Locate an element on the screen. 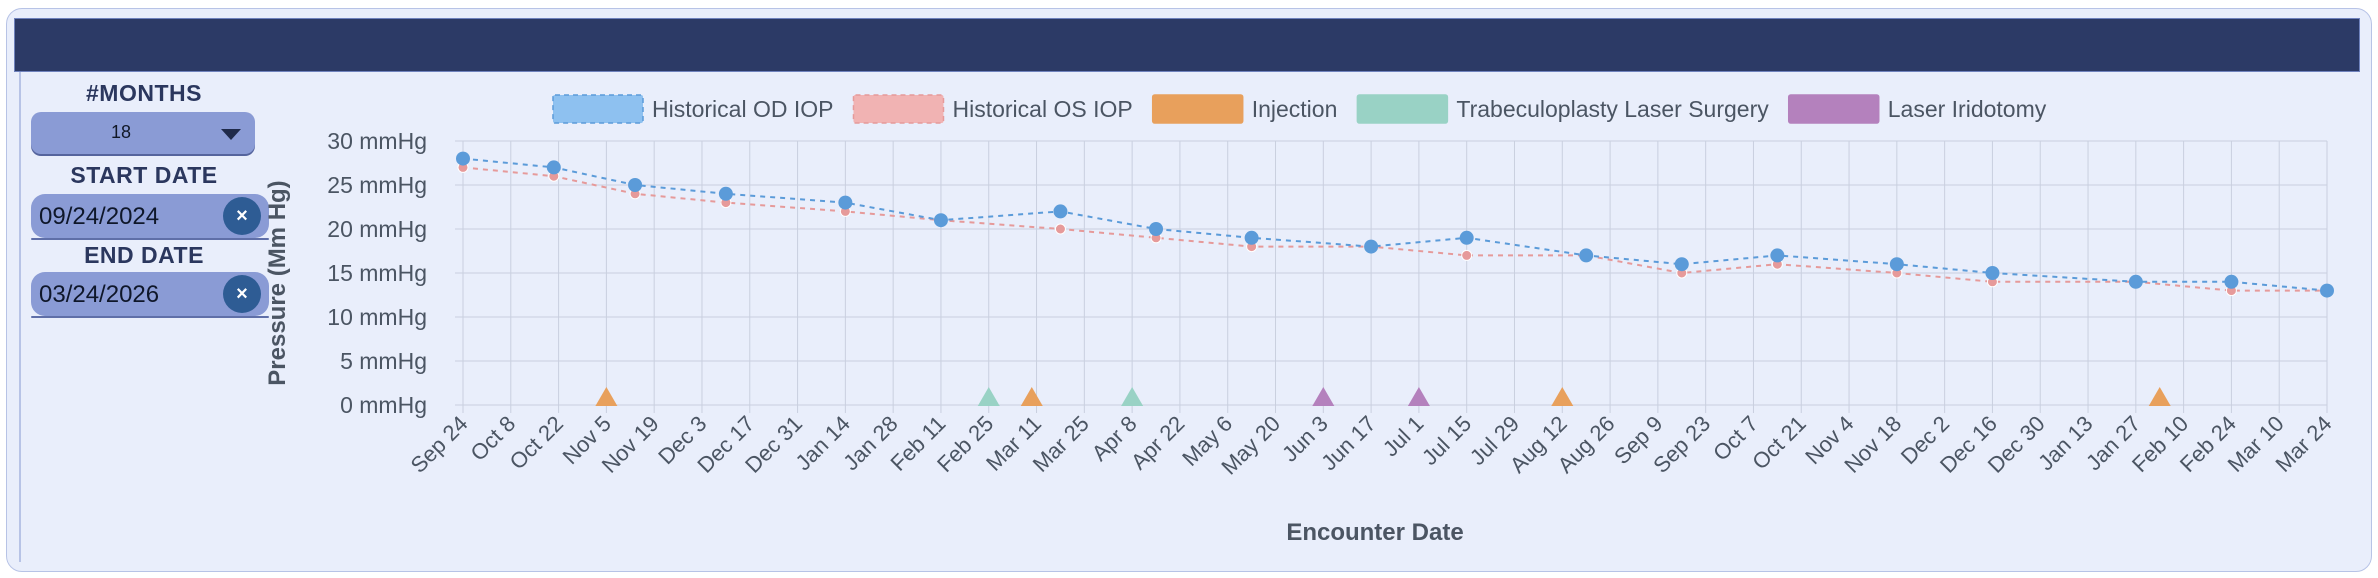 This screenshot has height=578, width=2378. y-tick-label: 25 mmHg is located at coordinates (377, 185).